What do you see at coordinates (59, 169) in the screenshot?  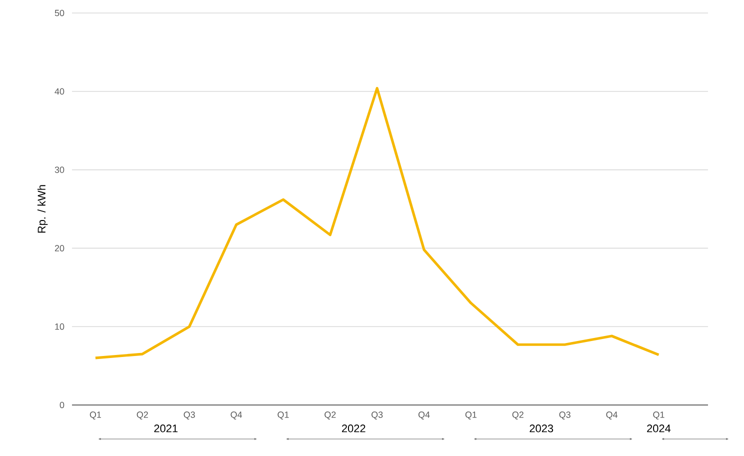 I see `y-tick-label: 30` at bounding box center [59, 169].